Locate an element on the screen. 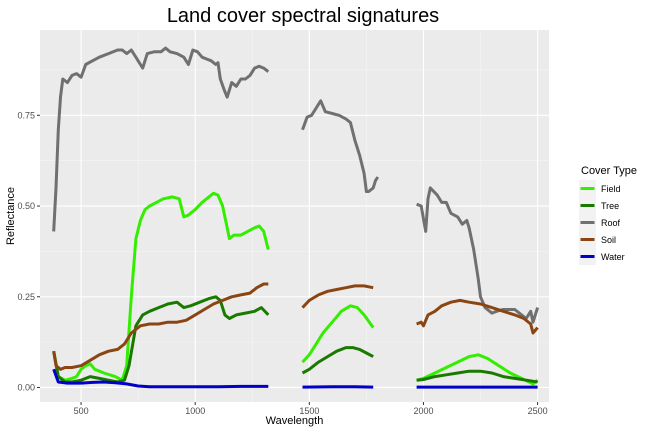 This screenshot has width=648, height=432. legend-label-water: Water is located at coordinates (613, 257).